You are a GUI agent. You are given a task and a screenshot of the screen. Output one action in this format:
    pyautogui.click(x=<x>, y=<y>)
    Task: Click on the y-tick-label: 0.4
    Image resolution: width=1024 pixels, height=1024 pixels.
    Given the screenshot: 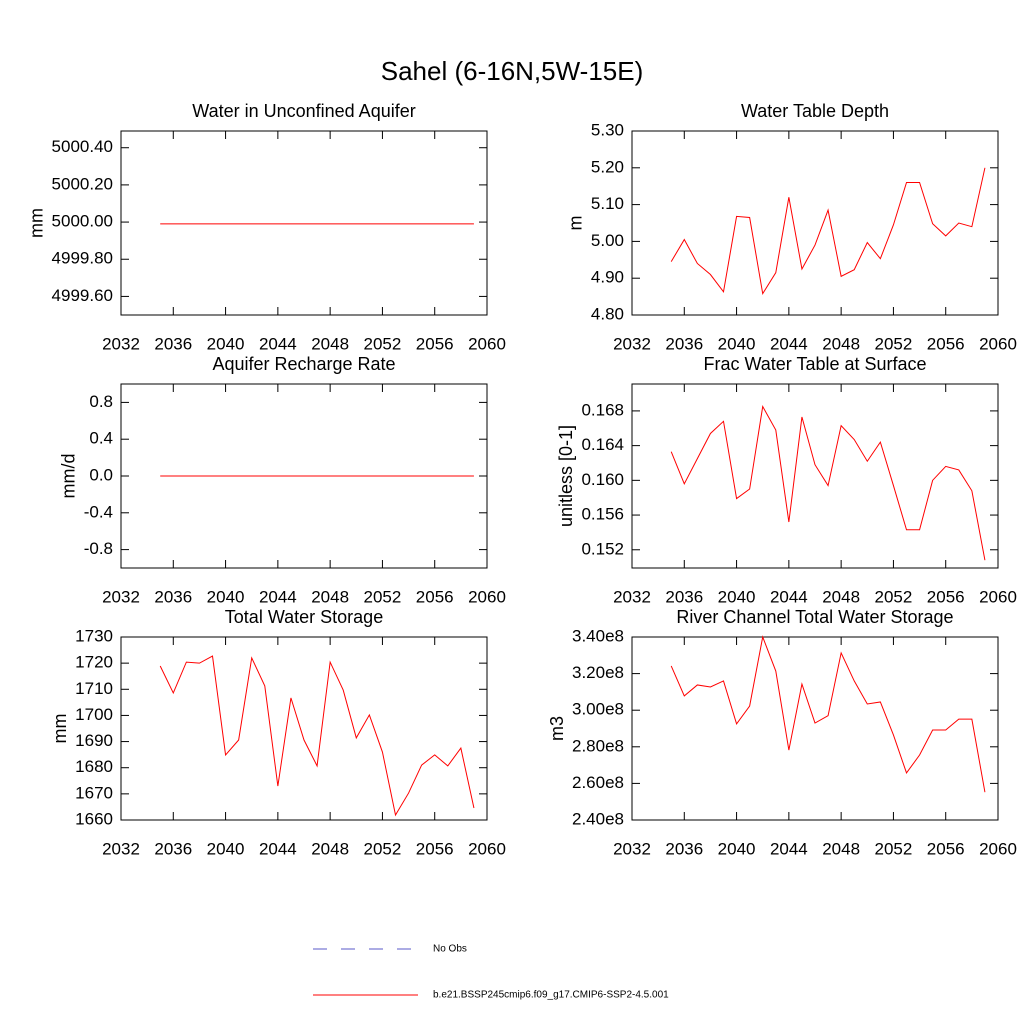 What is the action you would take?
    pyautogui.click(x=101, y=438)
    